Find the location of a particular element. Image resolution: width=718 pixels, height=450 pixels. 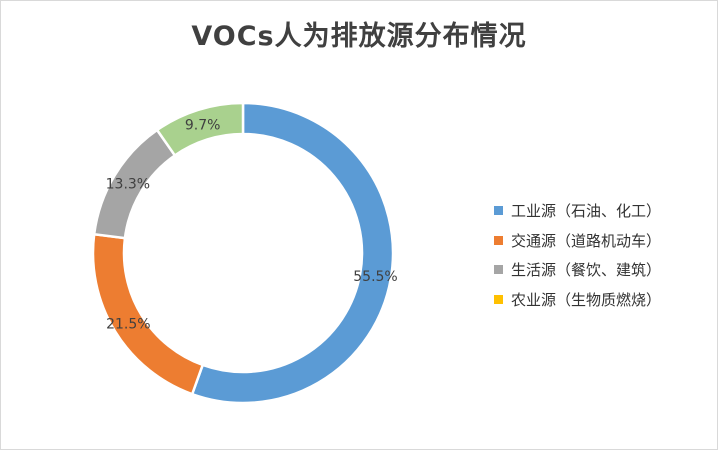

chart-title: VOCs人为排放源分布情况 is located at coordinates (359, 36).